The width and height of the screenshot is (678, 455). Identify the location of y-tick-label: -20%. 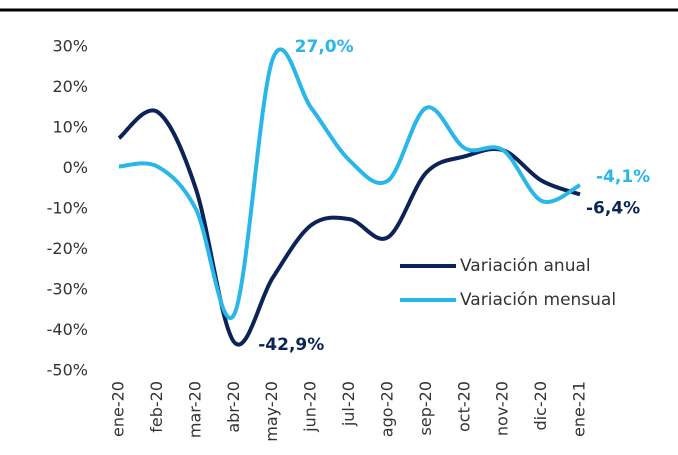
(67, 248).